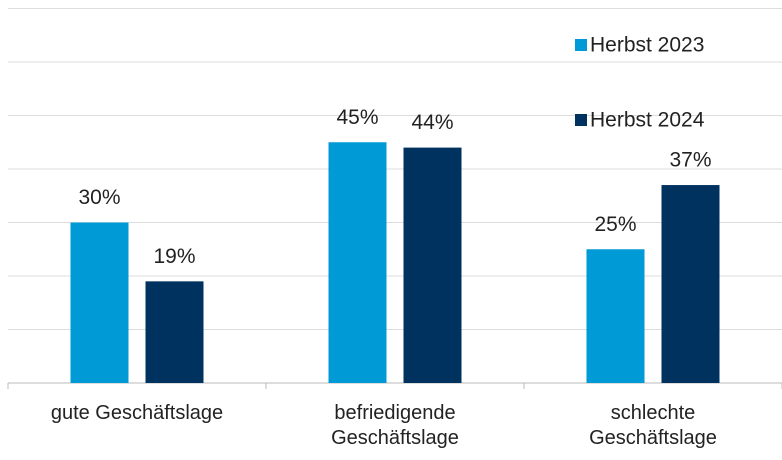  What do you see at coordinates (690, 160) in the screenshot?
I see `data-label: 37%` at bounding box center [690, 160].